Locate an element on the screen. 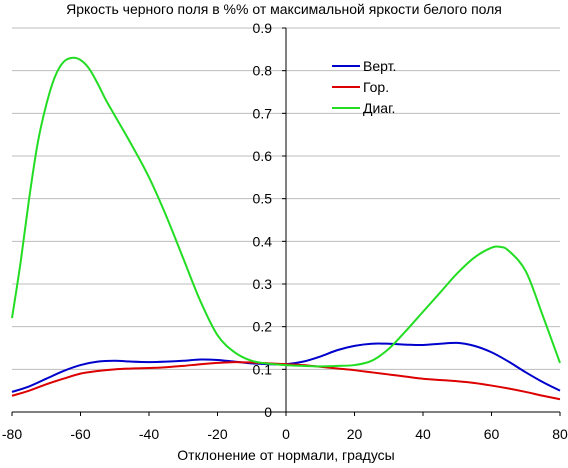  legend-label: Верт. is located at coordinates (379, 66).